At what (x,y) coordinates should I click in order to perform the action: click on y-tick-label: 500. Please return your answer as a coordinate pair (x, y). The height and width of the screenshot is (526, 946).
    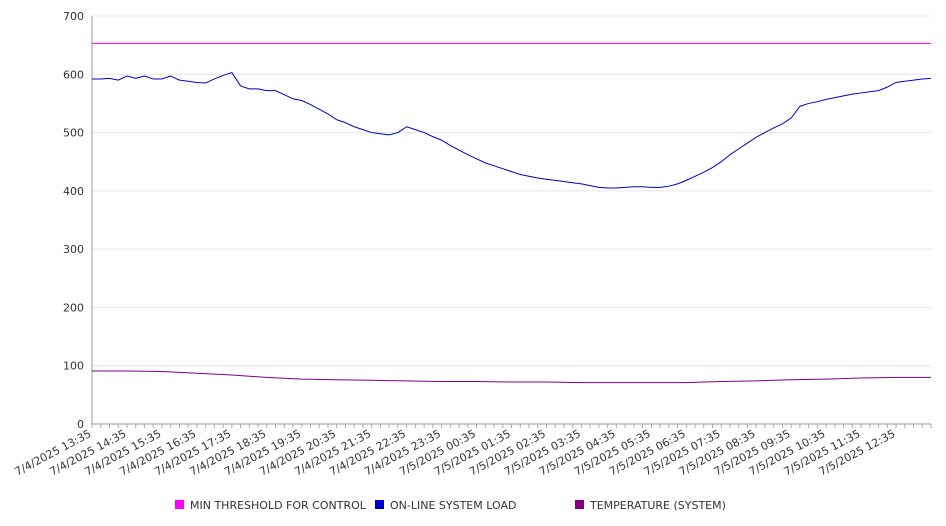
    Looking at the image, I should click on (73, 133).